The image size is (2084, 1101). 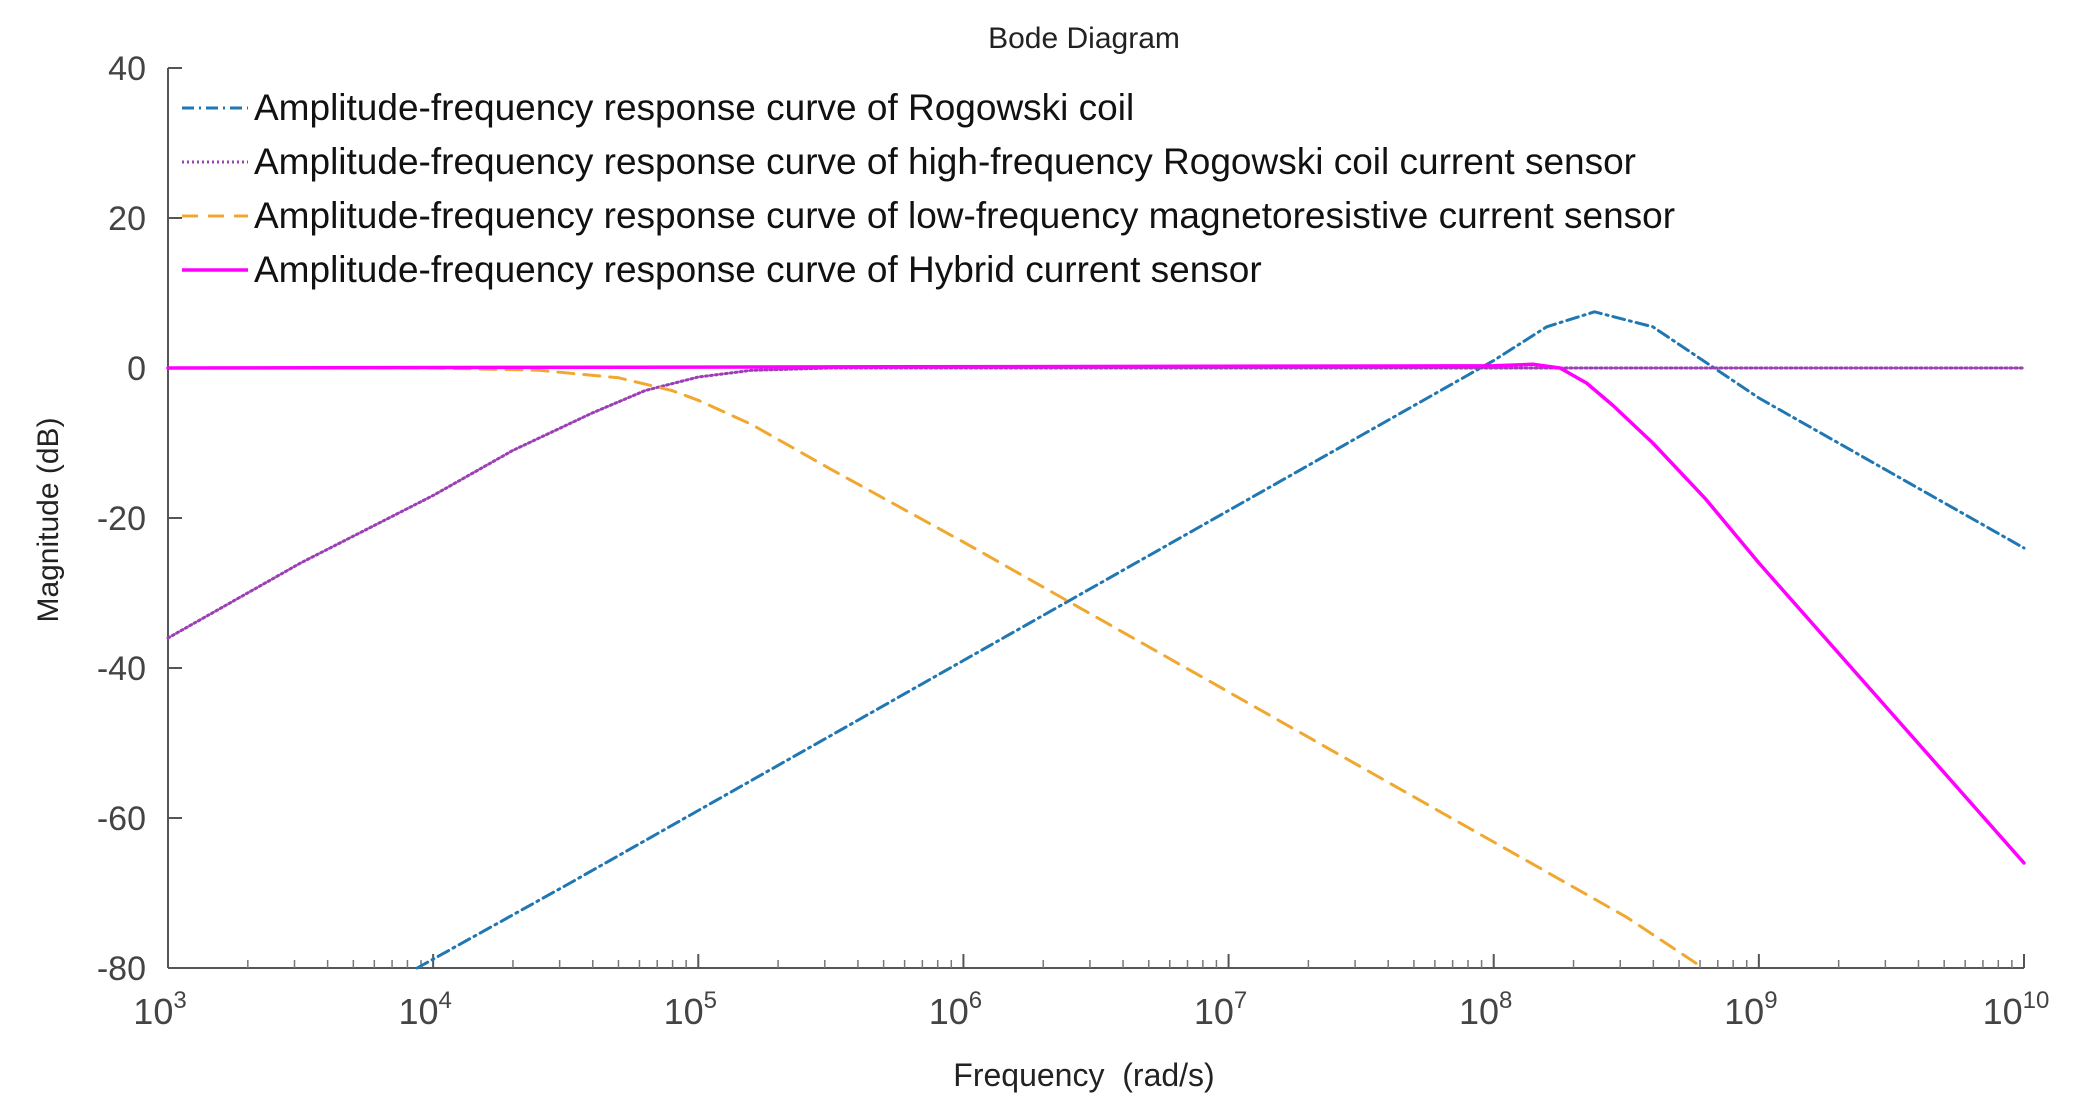 I want to click on x-tick-label: 10⁸, so click(x=1485, y=1009).